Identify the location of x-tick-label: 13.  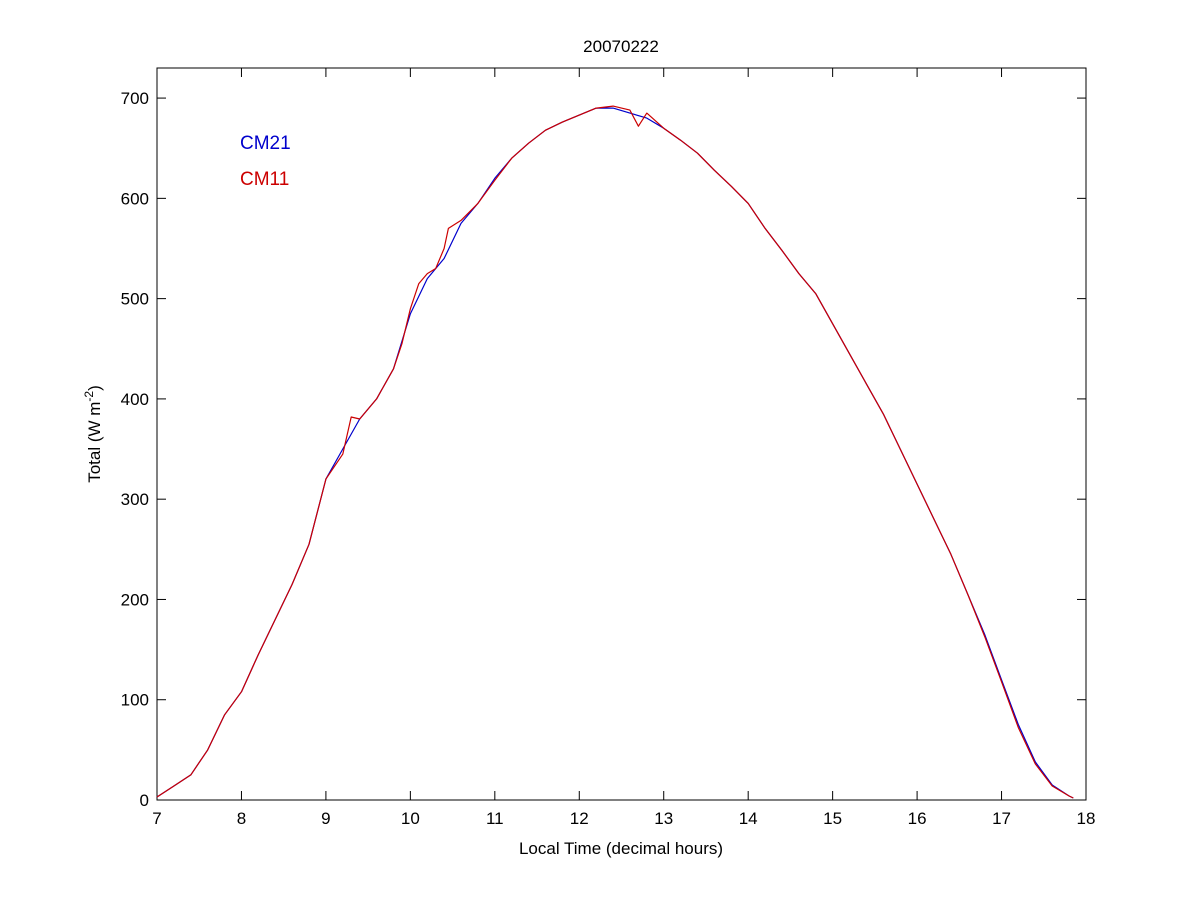
(663, 818).